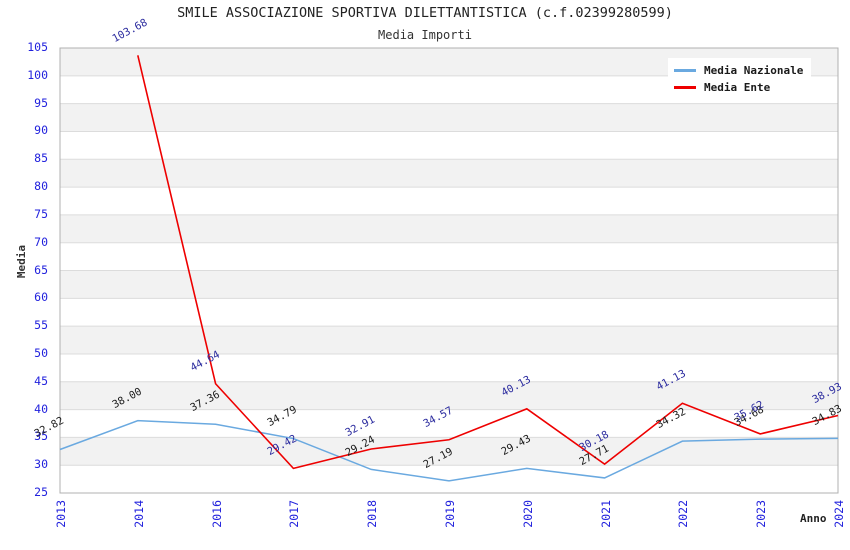 This screenshot has height=550, width=850. I want to click on y-axis-tick-label: 30, so click(41, 464).